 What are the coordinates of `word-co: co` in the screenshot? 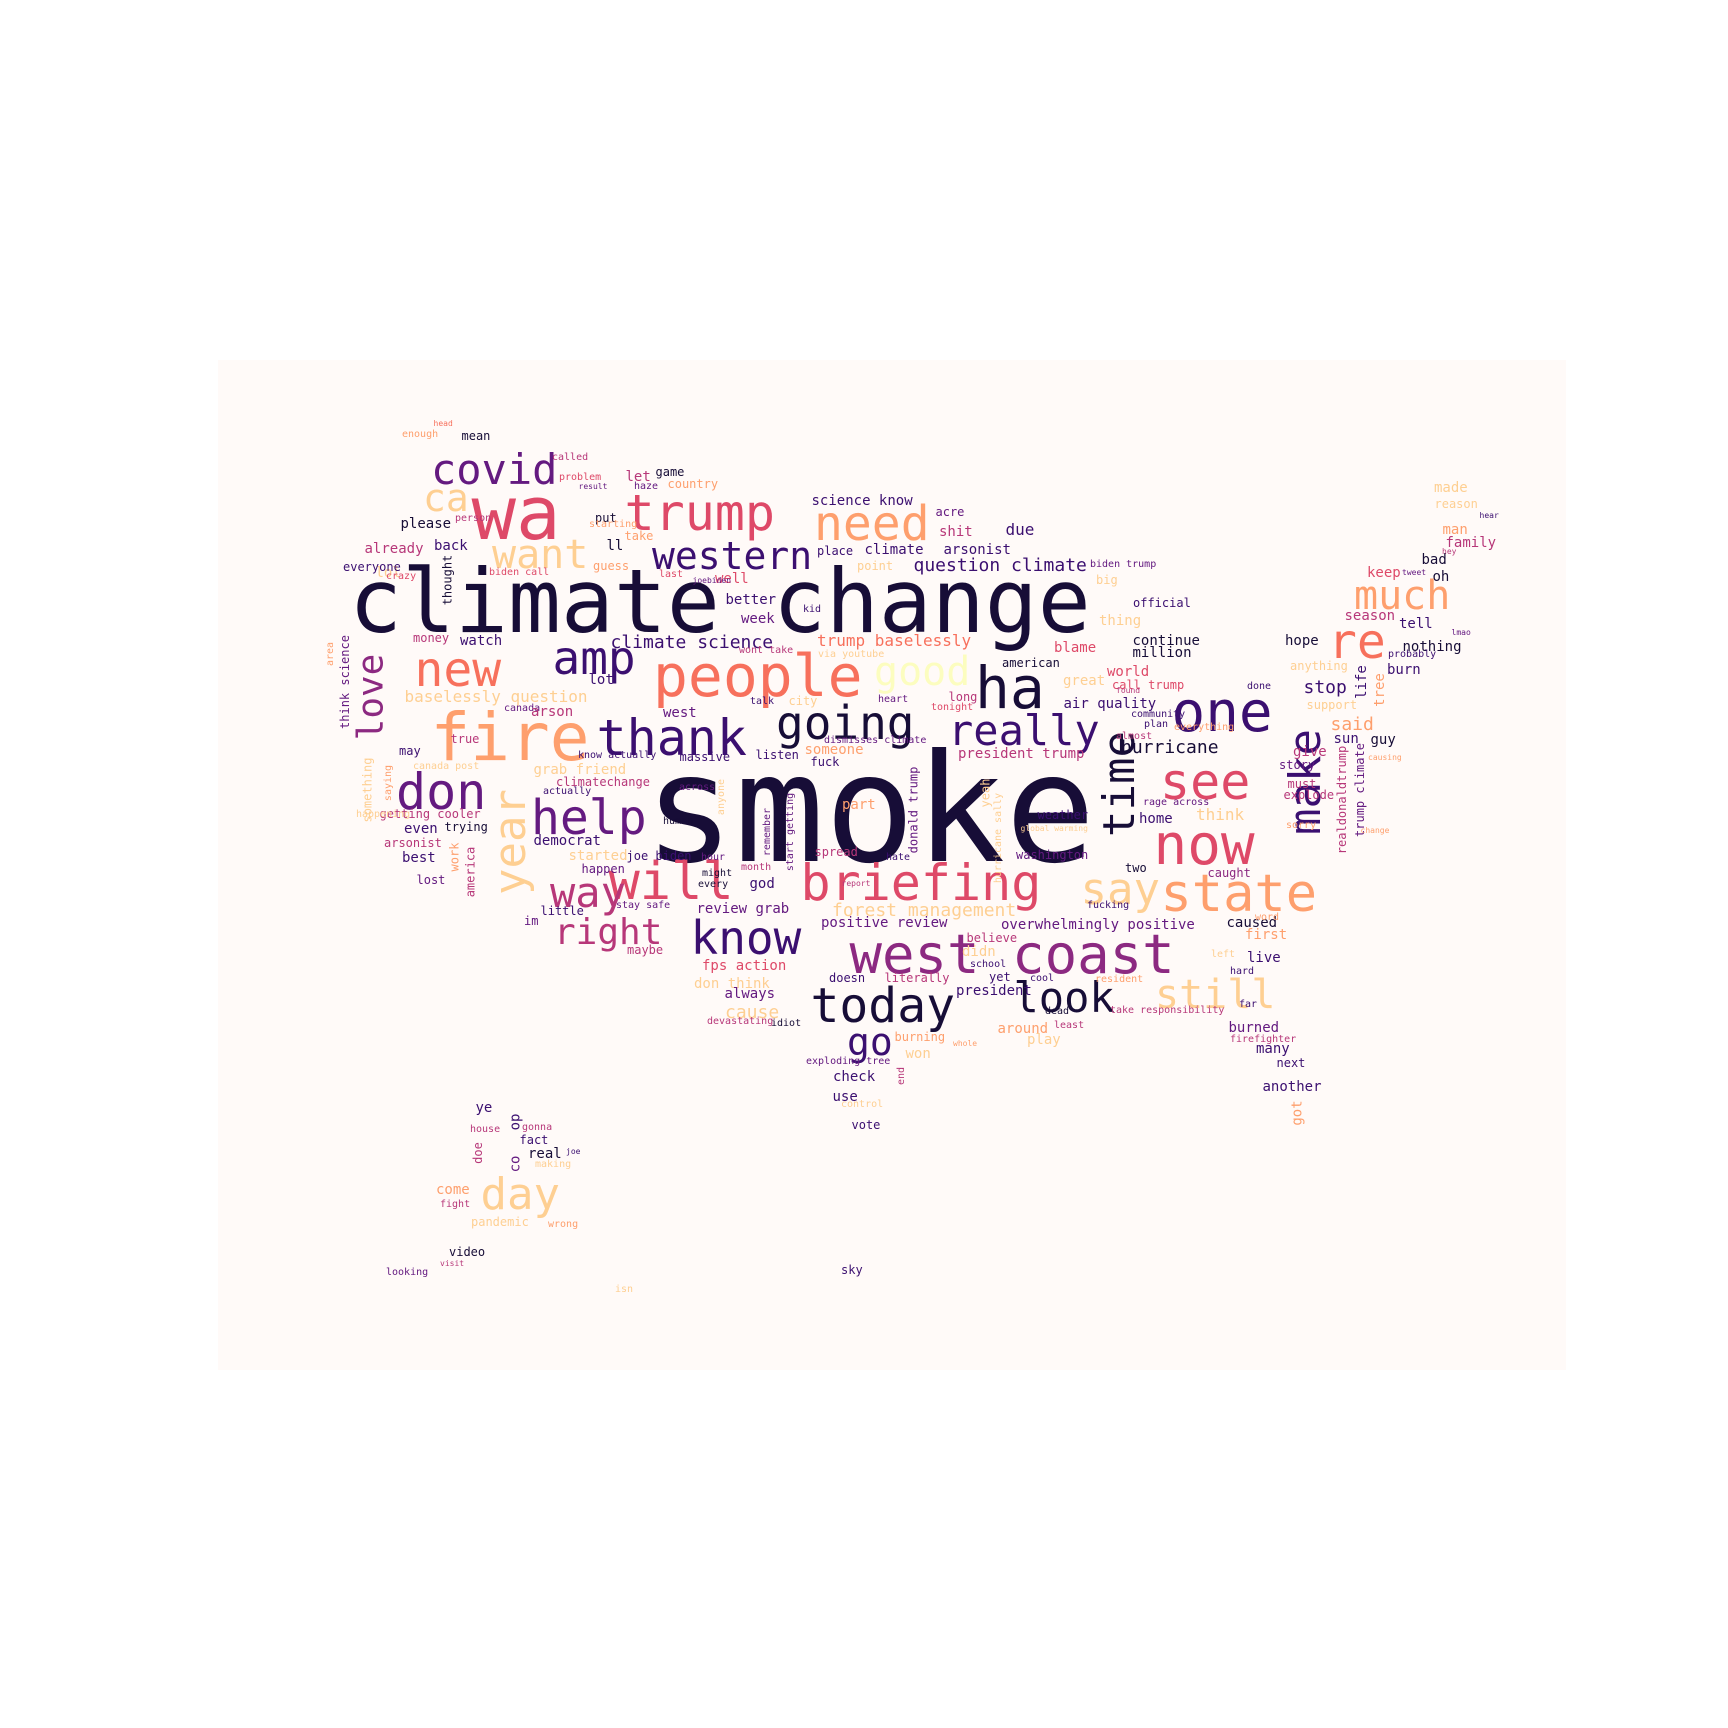 It's located at (514, 1164).